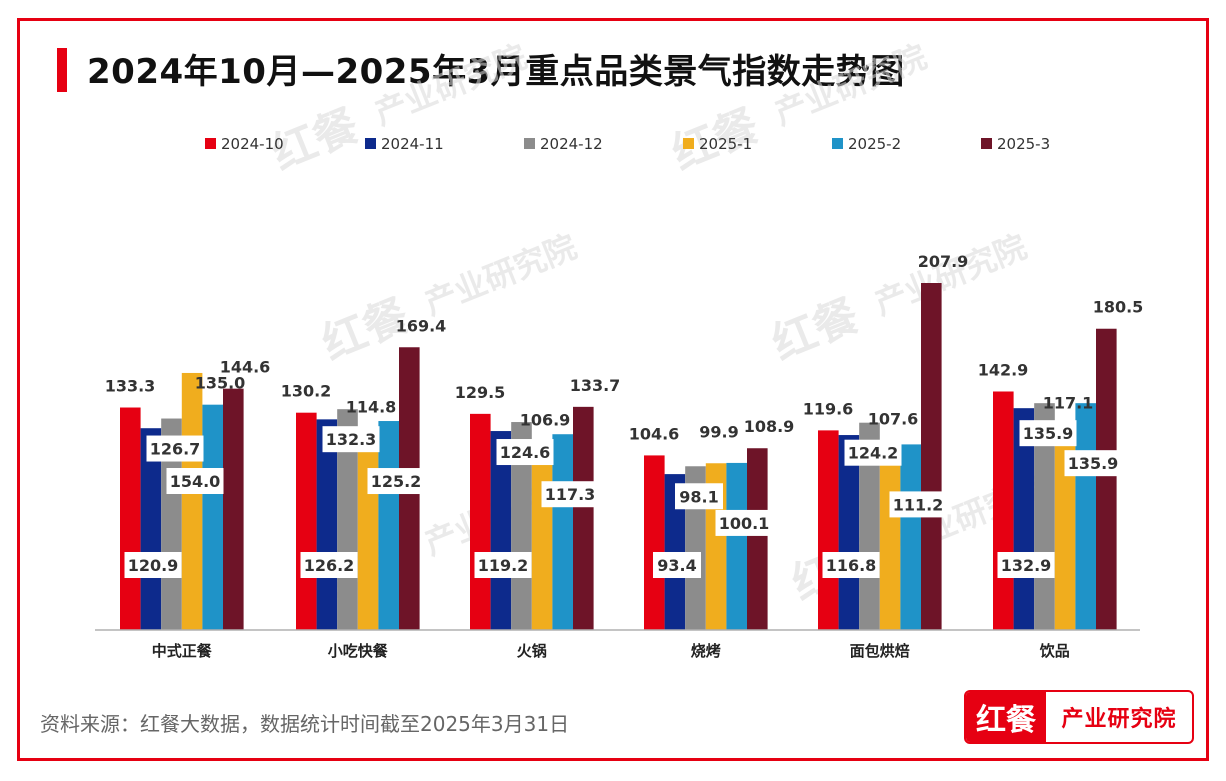 Image resolution: width=1226 pixels, height=781 pixels. I want to click on data-label: 114.8, so click(371, 406).